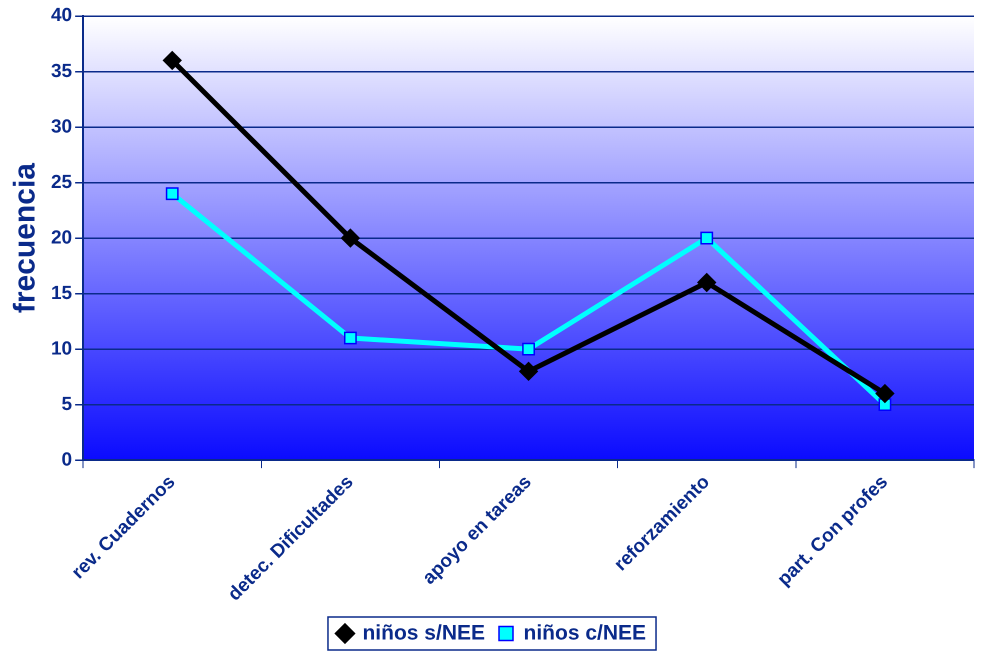 The image size is (984, 658). I want to click on y-tick-label: 10, so click(61, 349).